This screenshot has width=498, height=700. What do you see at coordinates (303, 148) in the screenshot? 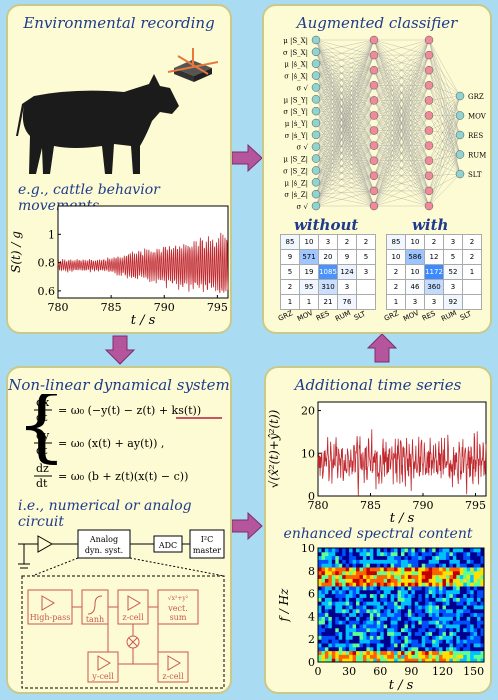
I see `nn-input-label: σ √` at bounding box center [303, 148].